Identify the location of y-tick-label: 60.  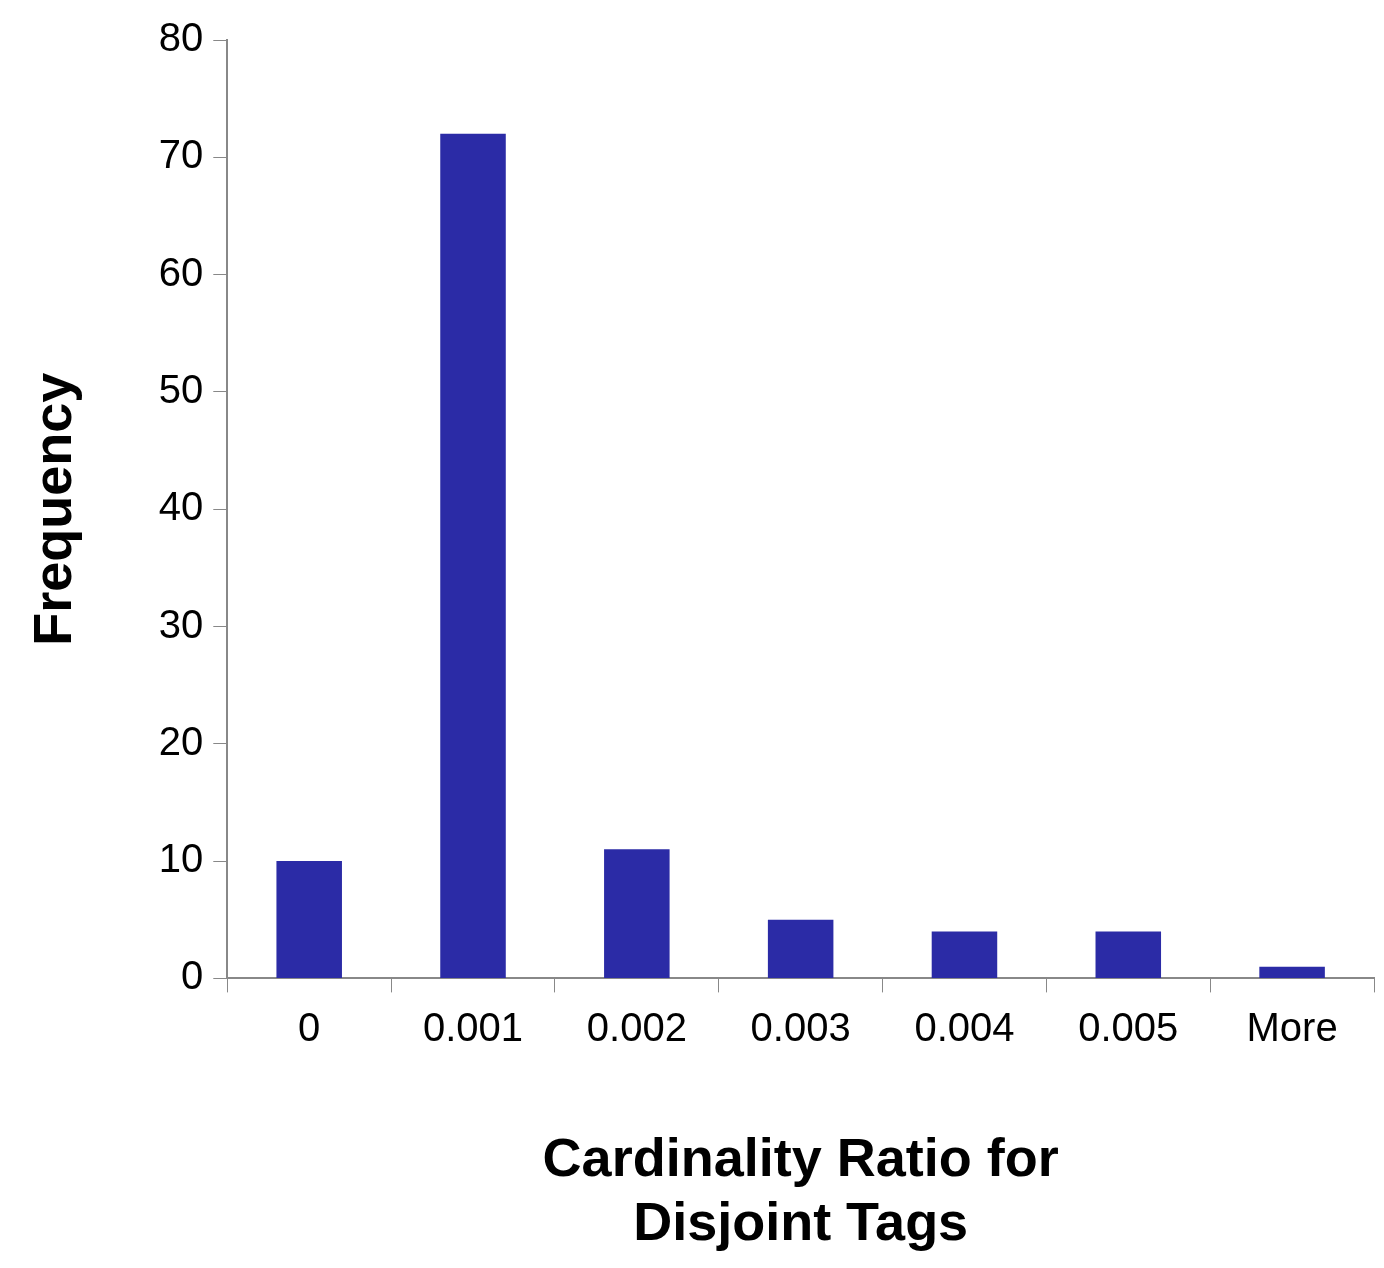
(181, 271).